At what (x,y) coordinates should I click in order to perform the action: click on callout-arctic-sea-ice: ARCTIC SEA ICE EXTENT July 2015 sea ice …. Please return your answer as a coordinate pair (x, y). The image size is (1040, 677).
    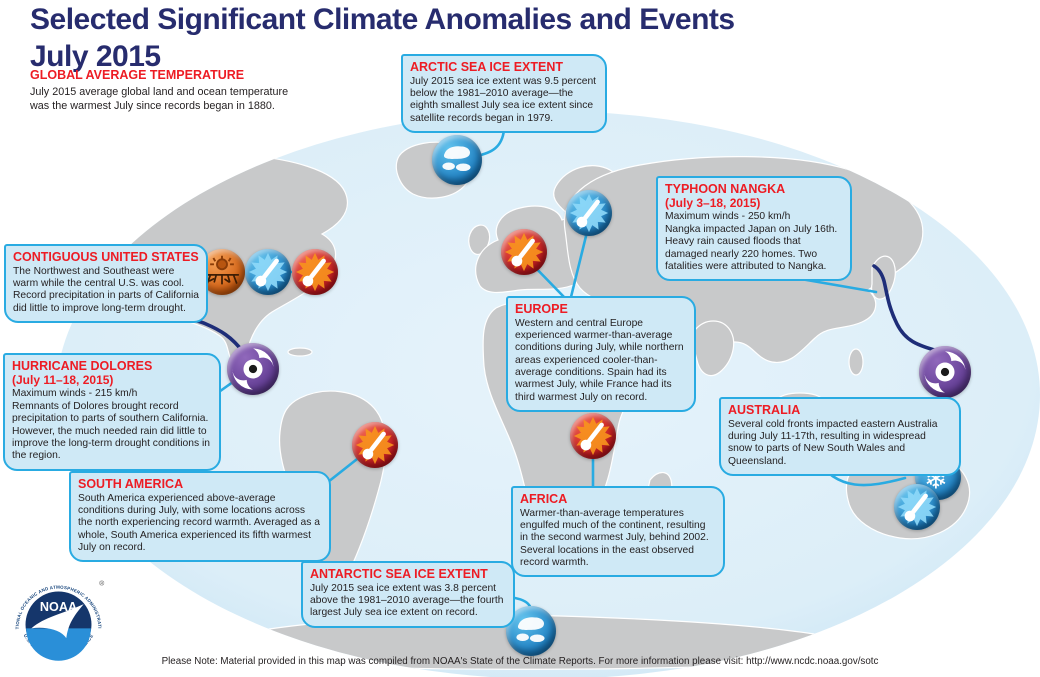
    Looking at the image, I should click on (504, 94).